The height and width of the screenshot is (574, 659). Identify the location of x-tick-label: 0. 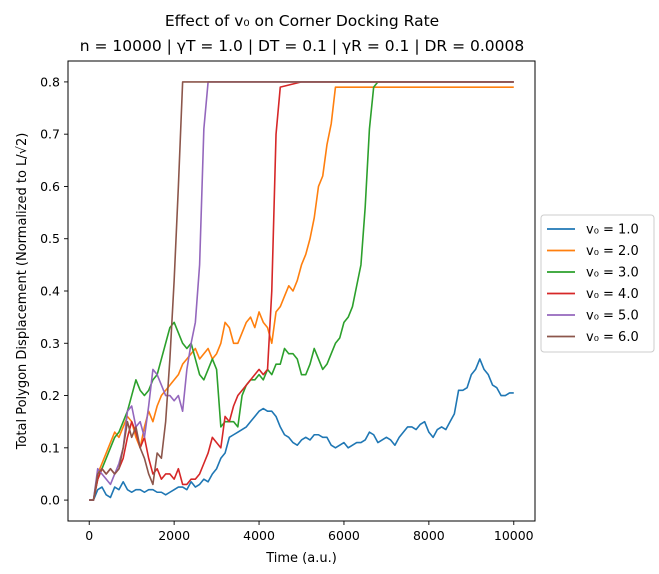
(89, 535).